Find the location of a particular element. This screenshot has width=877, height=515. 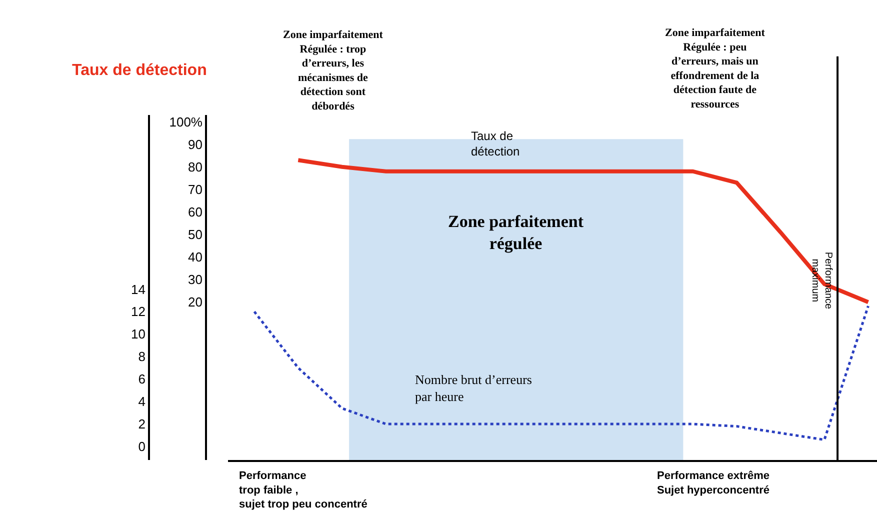

text: Taux de détection is located at coordinates (139, 70).